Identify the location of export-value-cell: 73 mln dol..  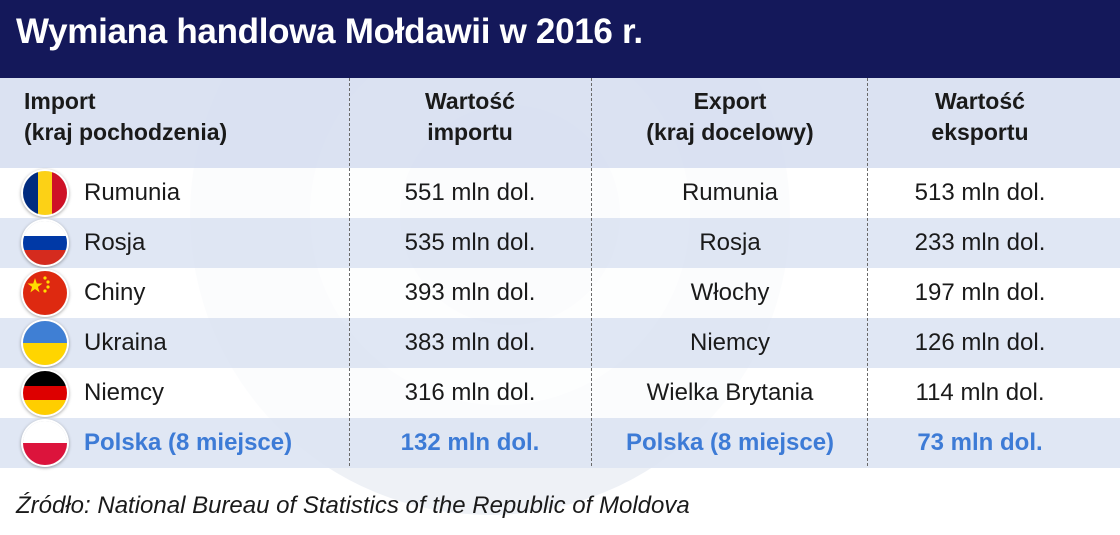
(980, 442).